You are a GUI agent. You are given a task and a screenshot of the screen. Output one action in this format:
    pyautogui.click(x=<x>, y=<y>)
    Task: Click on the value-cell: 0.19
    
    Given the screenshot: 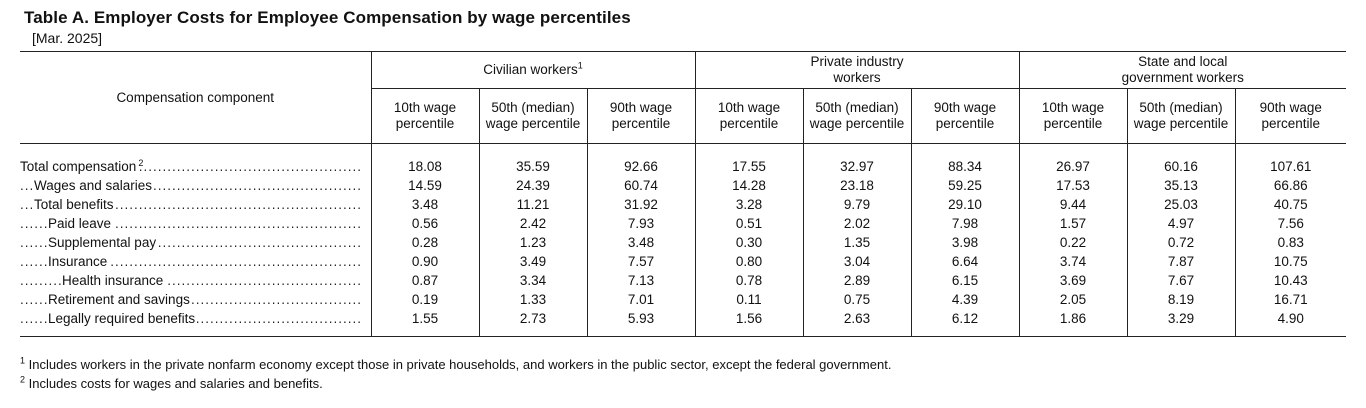 What is the action you would take?
    pyautogui.click(x=424, y=299)
    